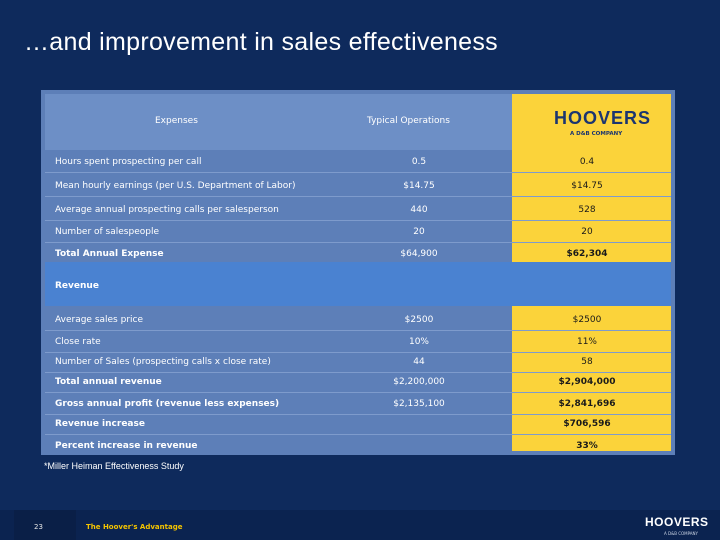  What do you see at coordinates (677, 522) in the screenshot?
I see `footer-logo: HOOVERS` at bounding box center [677, 522].